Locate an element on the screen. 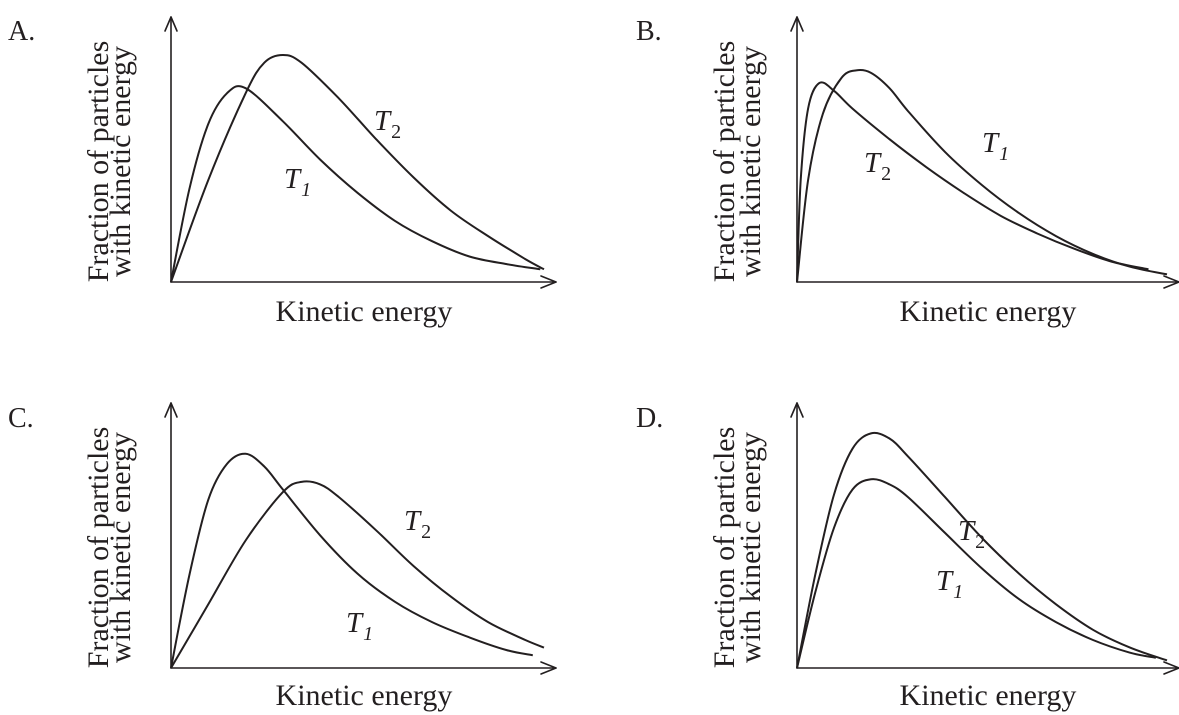 This screenshot has height=715, width=1179. panel-letter: D. is located at coordinates (649, 418).